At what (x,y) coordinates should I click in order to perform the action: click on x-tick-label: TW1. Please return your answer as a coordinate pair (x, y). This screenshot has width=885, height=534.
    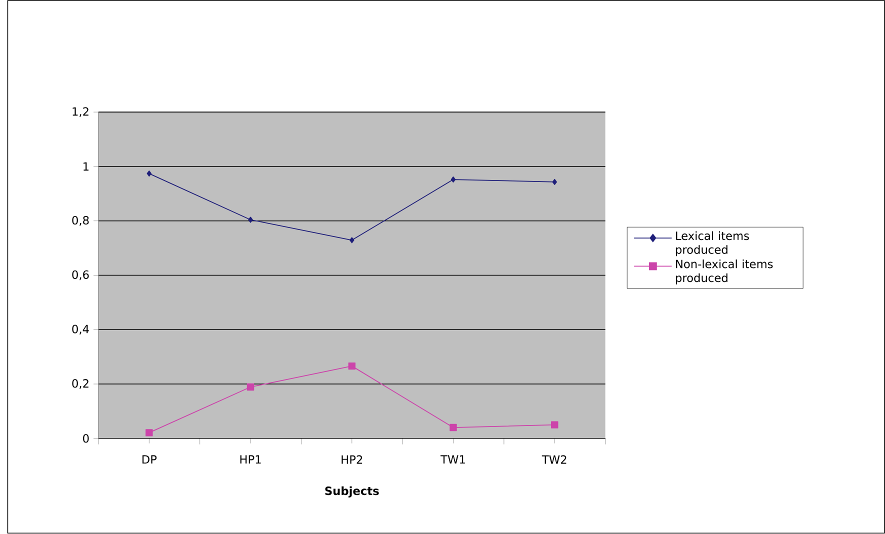
    Looking at the image, I should click on (452, 459).